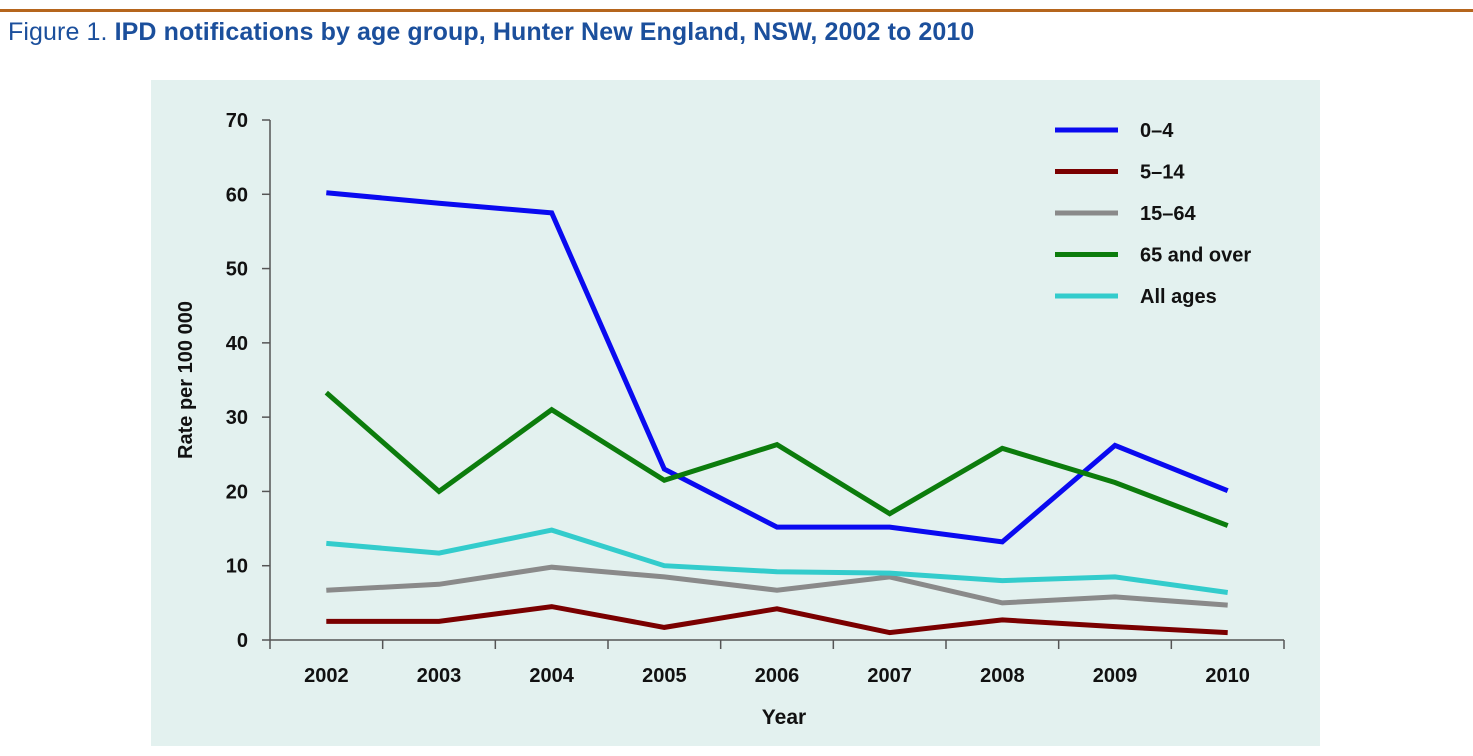  What do you see at coordinates (1002, 676) in the screenshot?
I see `x-tick-label: 2008` at bounding box center [1002, 676].